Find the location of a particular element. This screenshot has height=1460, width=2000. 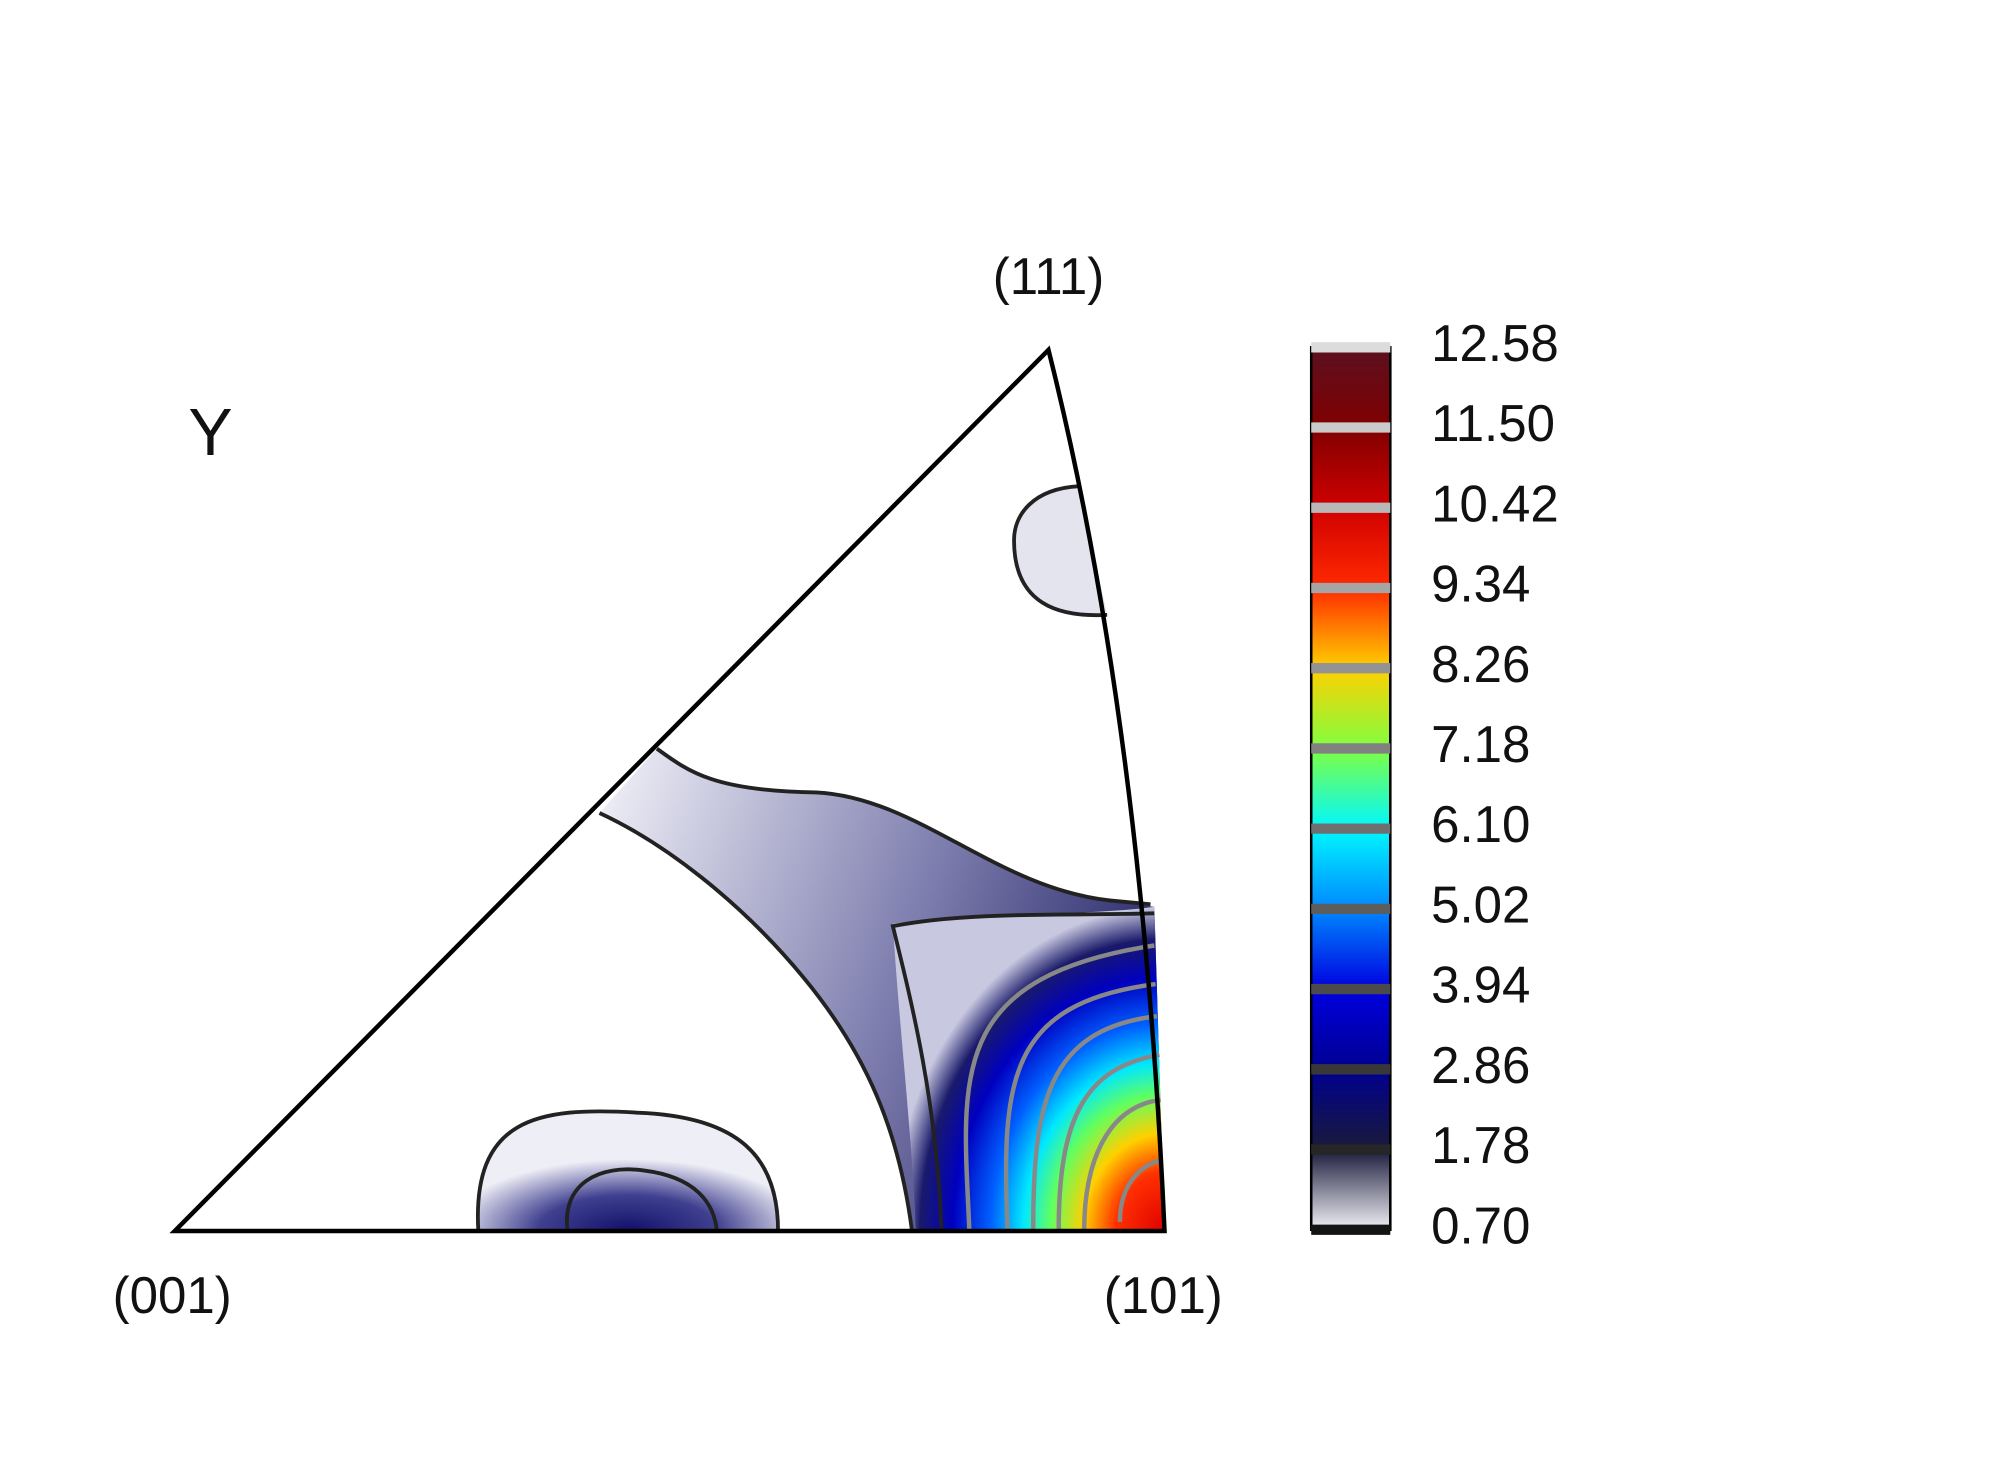

colorbar-tick-label: 6.10 is located at coordinates (1480, 824).